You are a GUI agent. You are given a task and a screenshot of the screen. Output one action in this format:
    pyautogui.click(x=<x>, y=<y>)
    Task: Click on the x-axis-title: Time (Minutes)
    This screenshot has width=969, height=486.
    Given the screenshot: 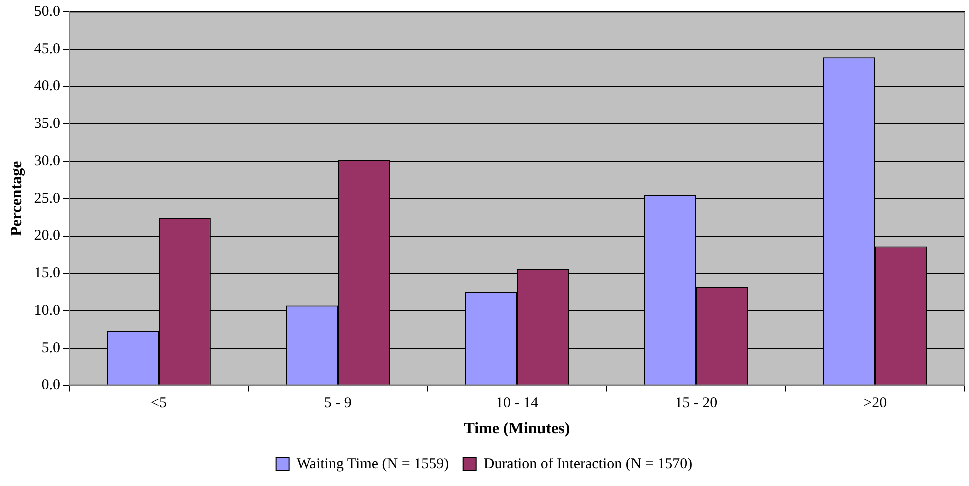 What is the action you would take?
    pyautogui.click(x=517, y=429)
    